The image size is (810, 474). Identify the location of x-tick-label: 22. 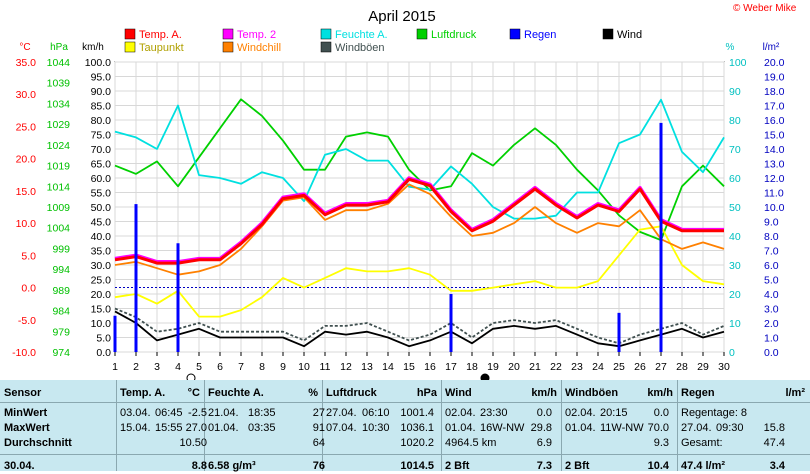
(556, 367).